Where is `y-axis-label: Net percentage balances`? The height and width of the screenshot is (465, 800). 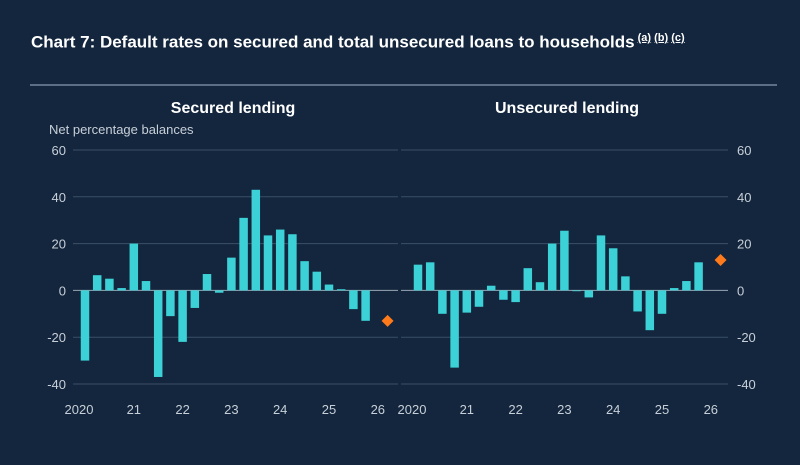 y-axis-label: Net percentage balances is located at coordinates (121, 129).